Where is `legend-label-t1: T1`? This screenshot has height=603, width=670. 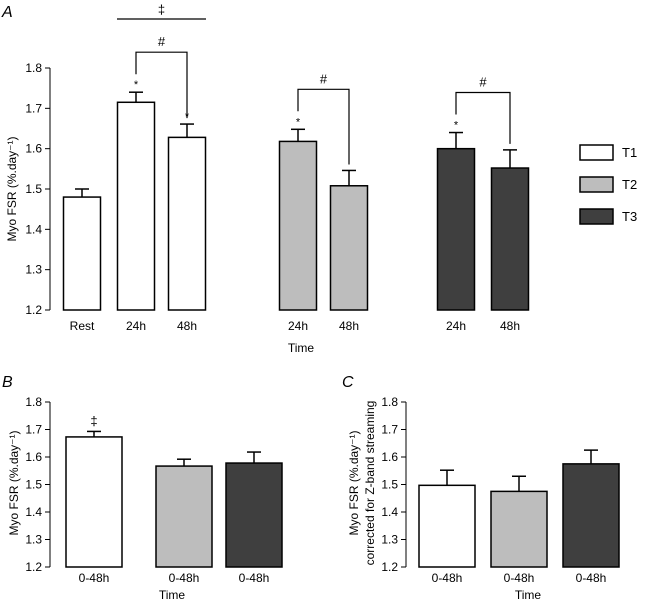
legend-label-t1: T1 is located at coordinates (629, 152).